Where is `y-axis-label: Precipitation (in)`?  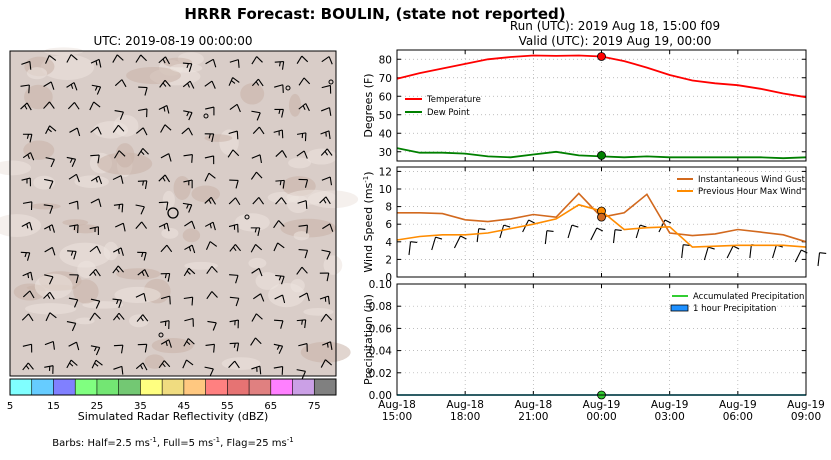
y-axis-label: Precipitation (in) is located at coordinates (368, 339).